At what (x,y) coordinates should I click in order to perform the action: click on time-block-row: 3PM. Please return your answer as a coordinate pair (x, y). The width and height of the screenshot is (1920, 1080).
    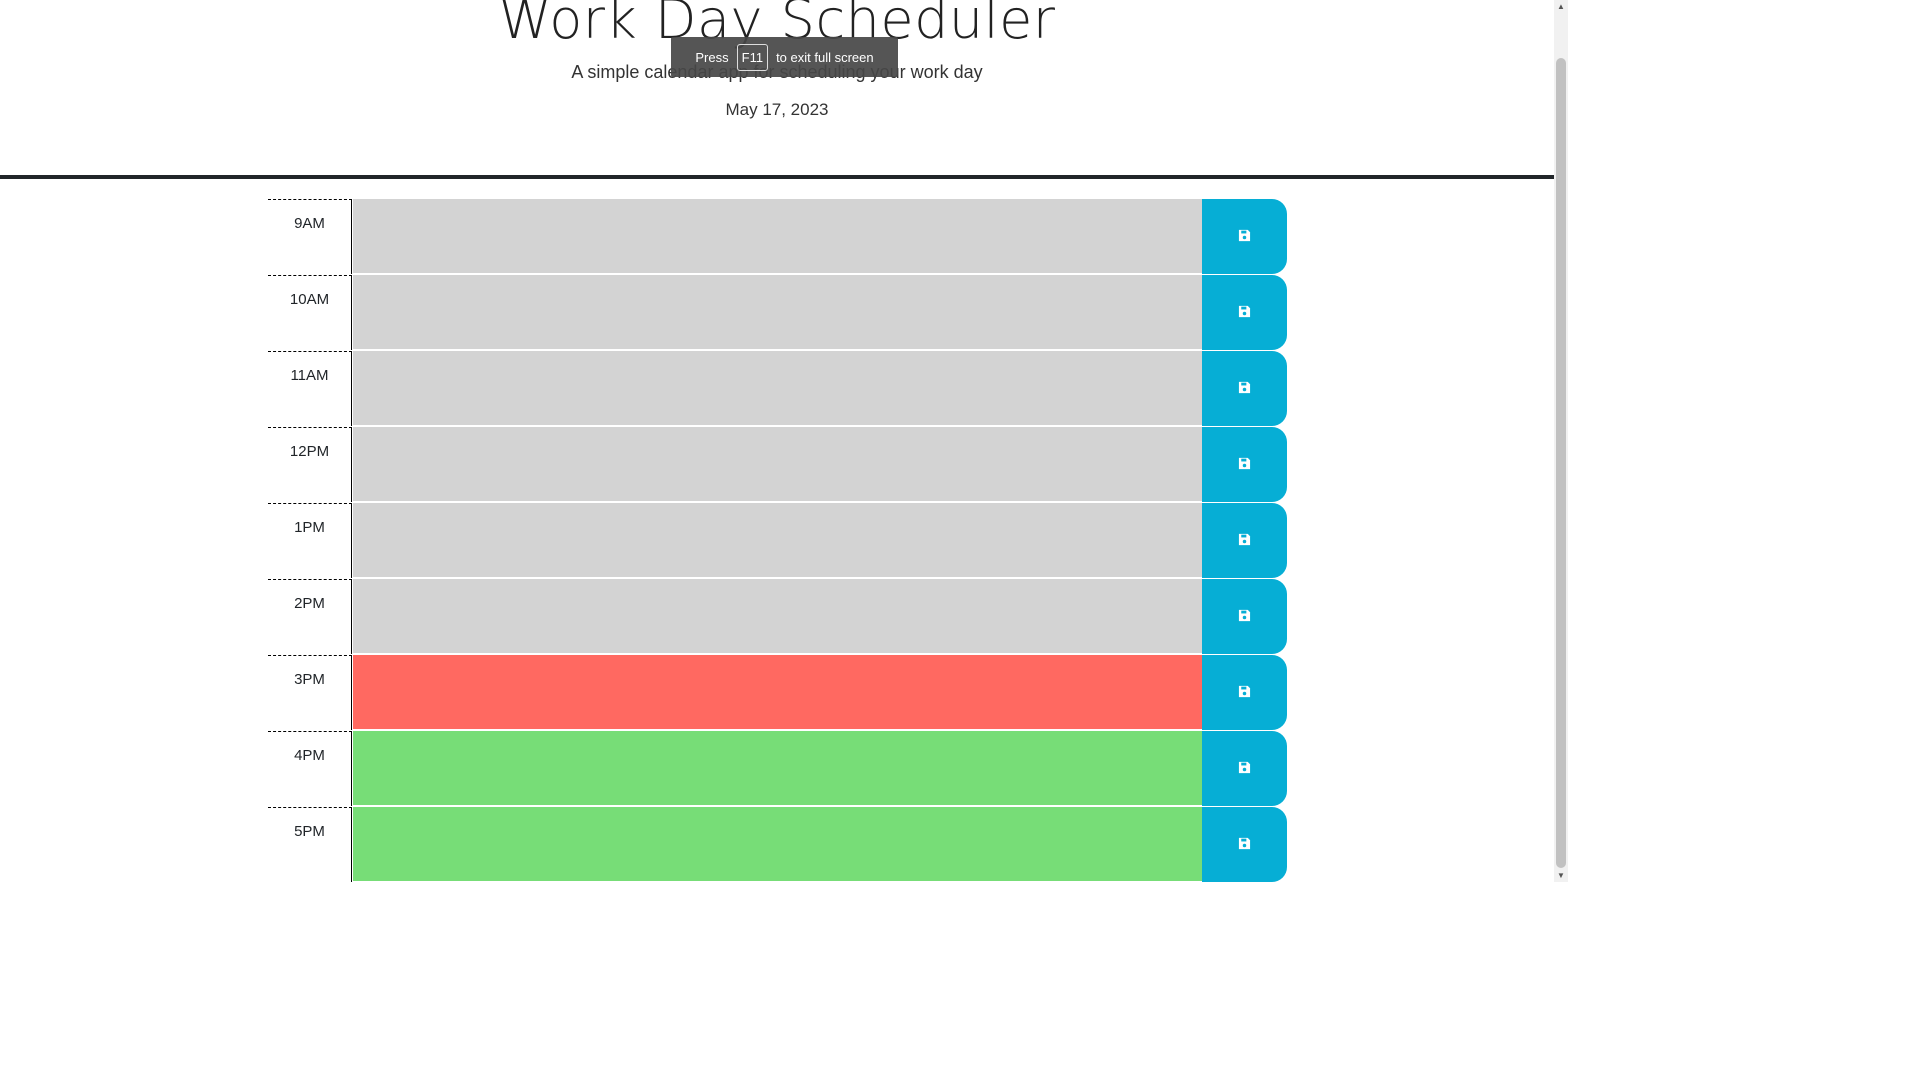
    Looking at the image, I should click on (777, 693).